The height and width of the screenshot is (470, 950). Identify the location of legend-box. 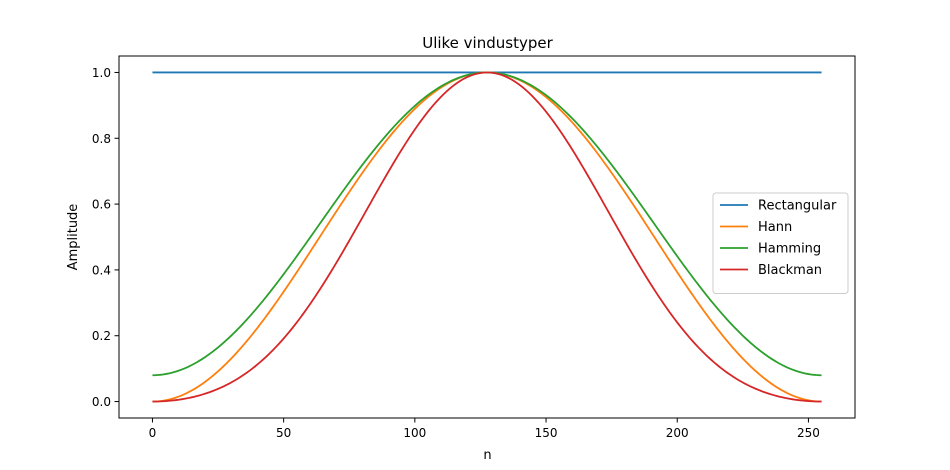
(780, 243).